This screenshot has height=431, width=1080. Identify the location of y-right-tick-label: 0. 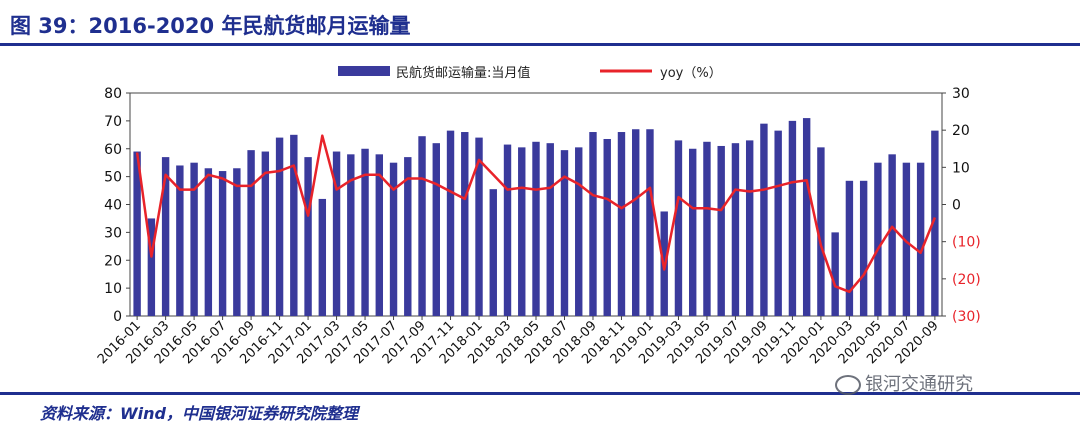
(956, 206).